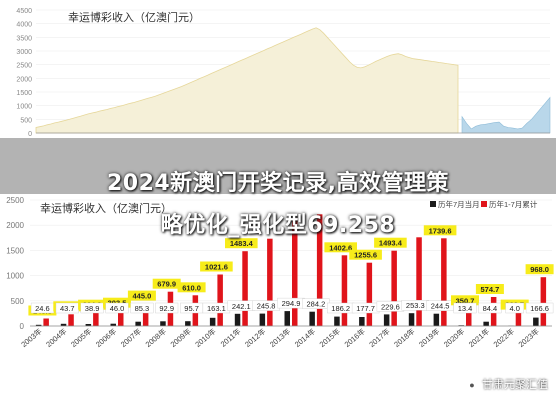  Describe the element at coordinates (24, 25) in the screenshot. I see `area-y-tick: 4000` at that location.